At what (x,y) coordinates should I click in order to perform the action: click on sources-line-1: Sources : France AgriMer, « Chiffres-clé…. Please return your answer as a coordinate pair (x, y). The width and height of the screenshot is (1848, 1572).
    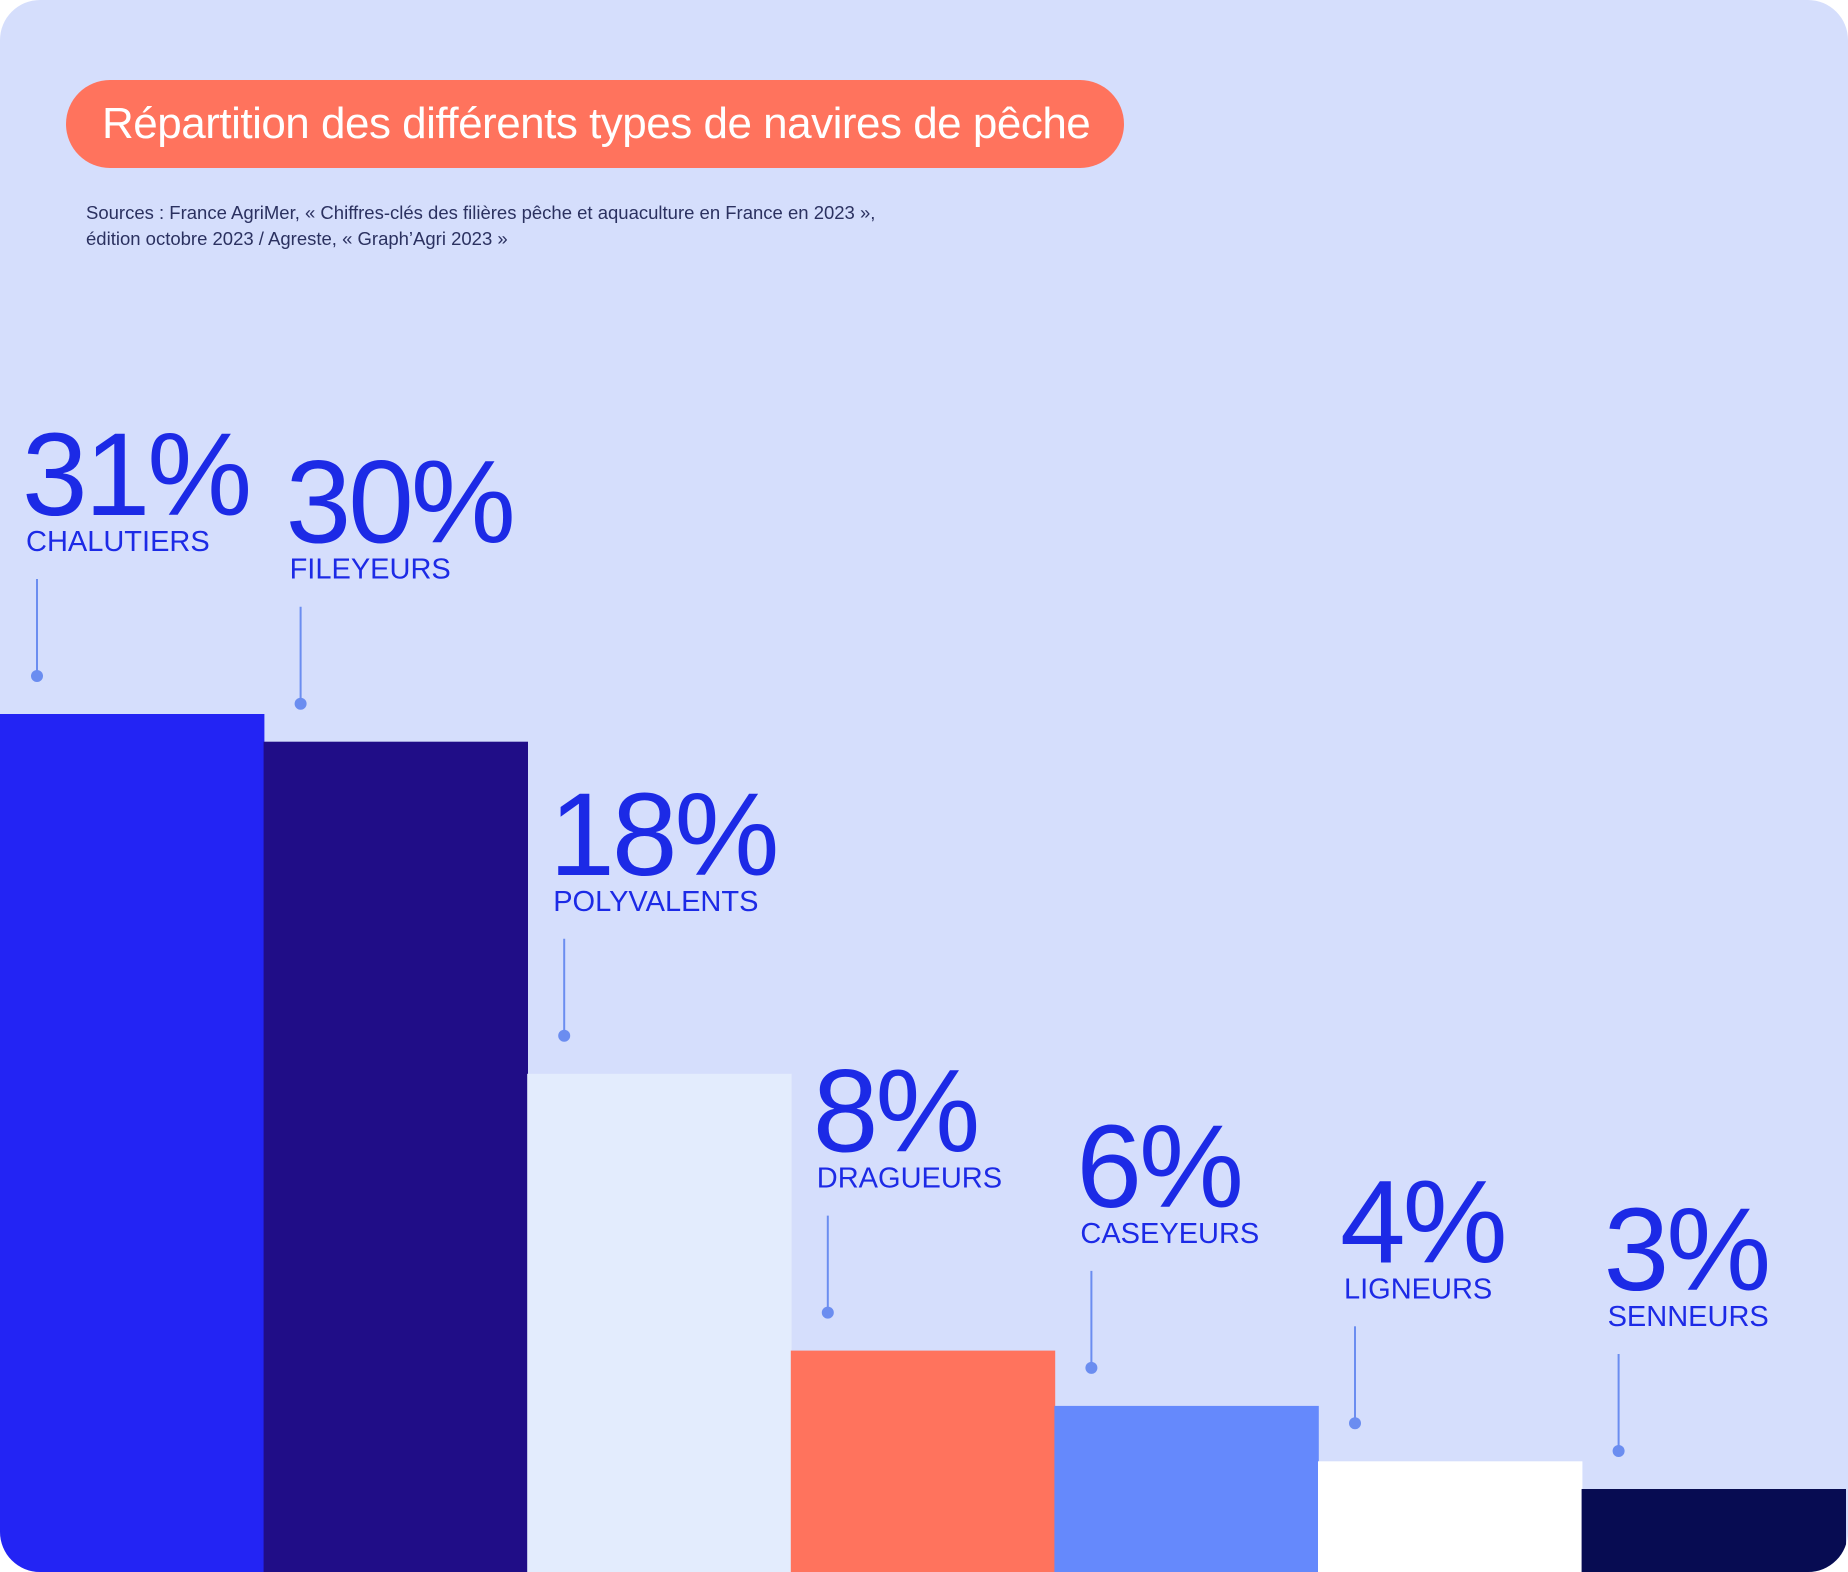
    Looking at the image, I should click on (481, 212).